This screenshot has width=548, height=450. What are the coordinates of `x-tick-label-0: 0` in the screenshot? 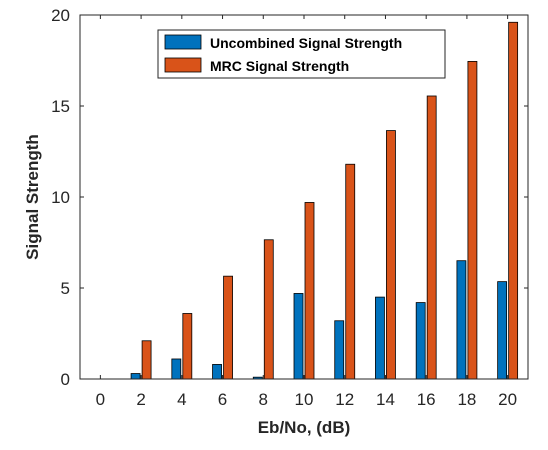 It's located at (100, 399).